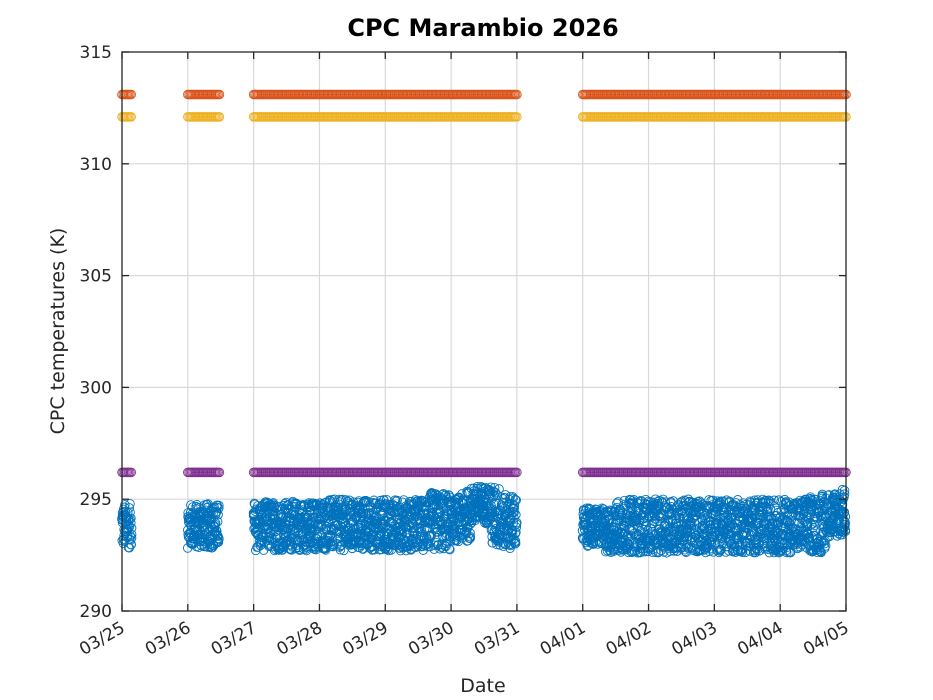  What do you see at coordinates (96, 388) in the screenshot?
I see `y-tick-label: 300` at bounding box center [96, 388].